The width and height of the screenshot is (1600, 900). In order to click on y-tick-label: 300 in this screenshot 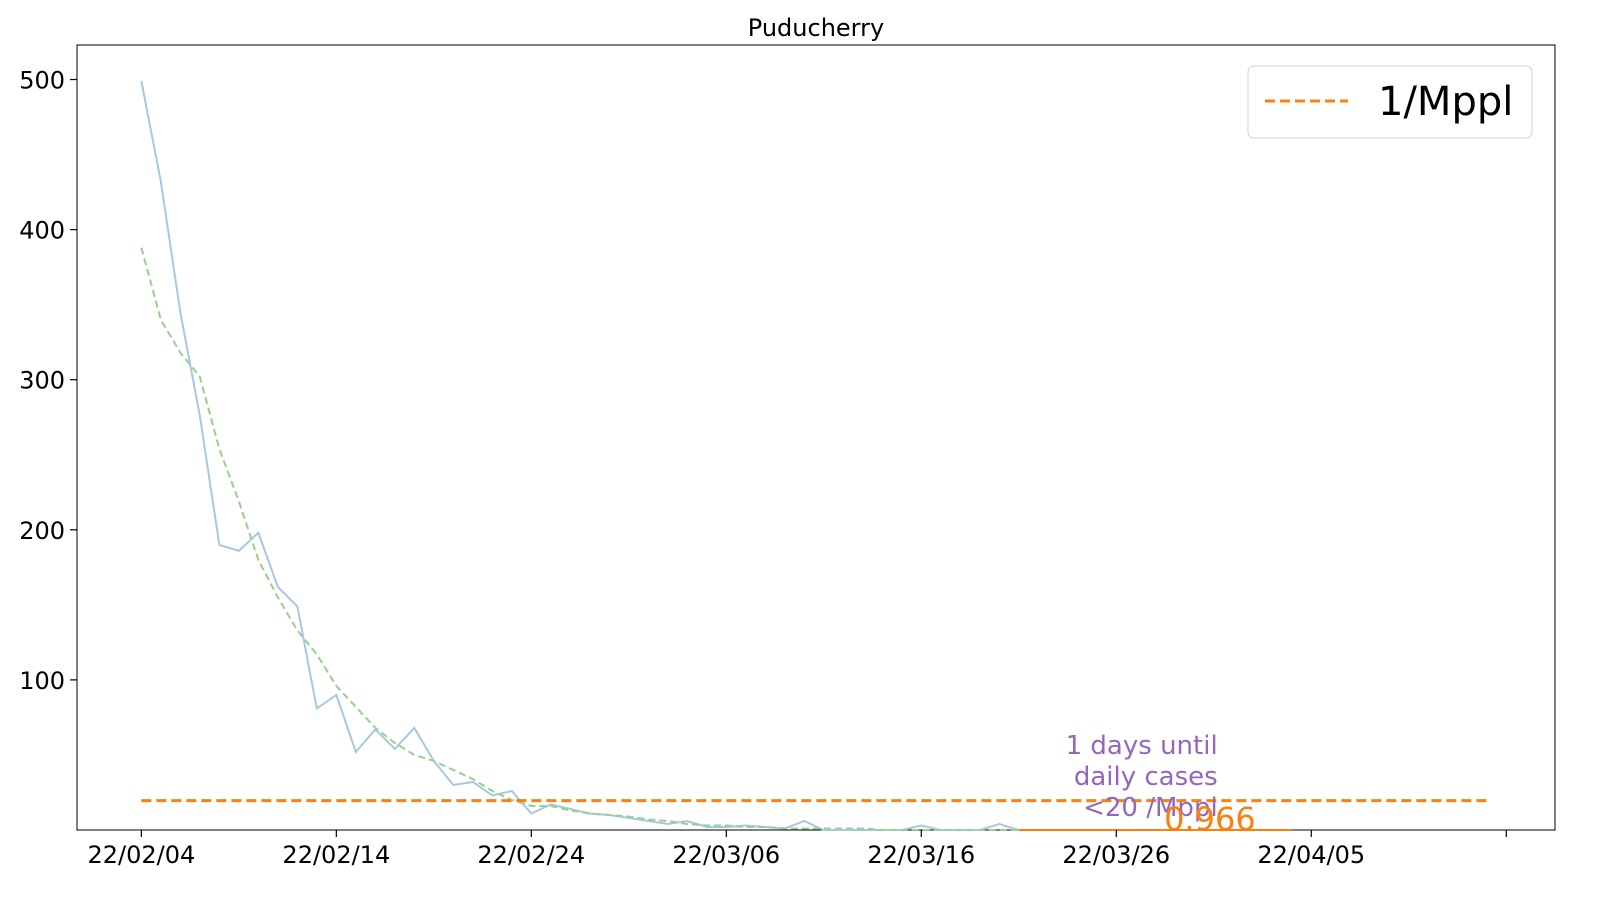, I will do `click(42, 381)`.